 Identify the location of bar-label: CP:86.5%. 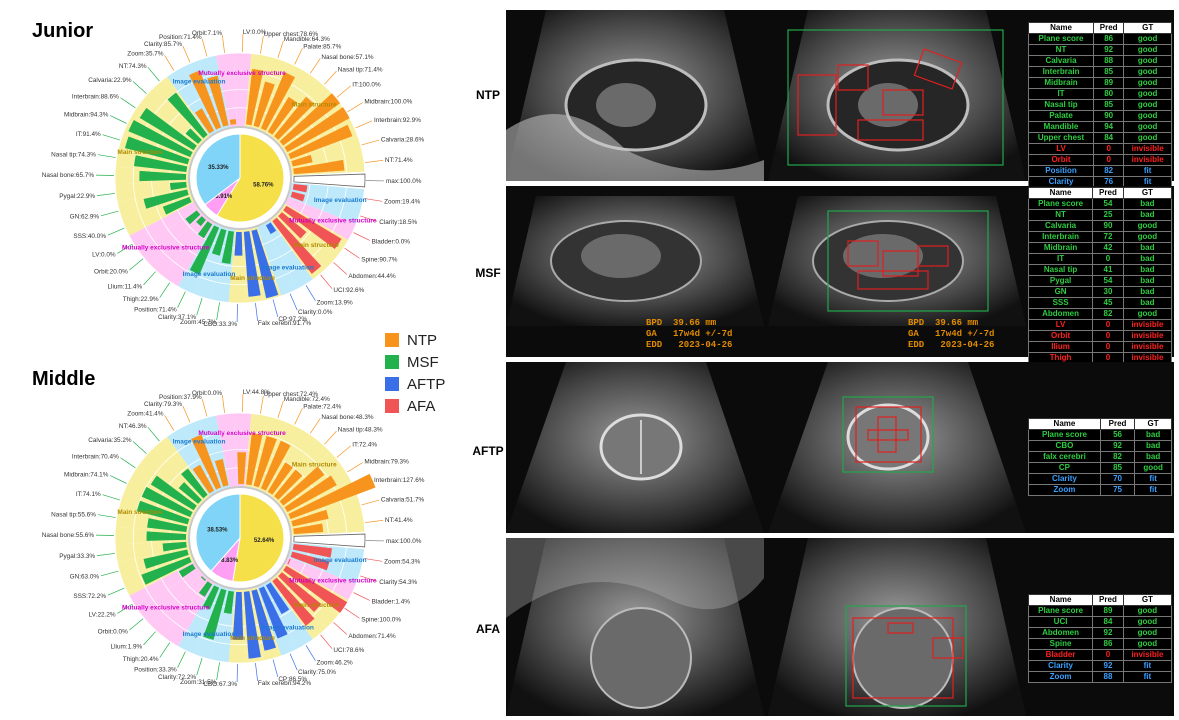
(292, 679).